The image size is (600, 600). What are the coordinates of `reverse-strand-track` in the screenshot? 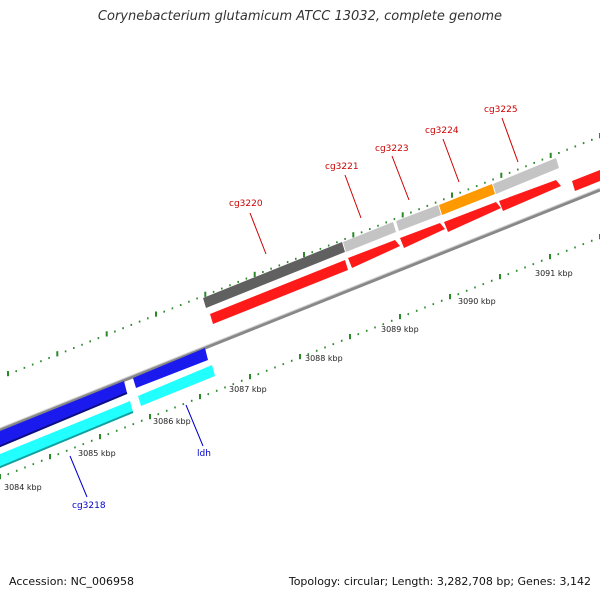 It's located at (107, 408).